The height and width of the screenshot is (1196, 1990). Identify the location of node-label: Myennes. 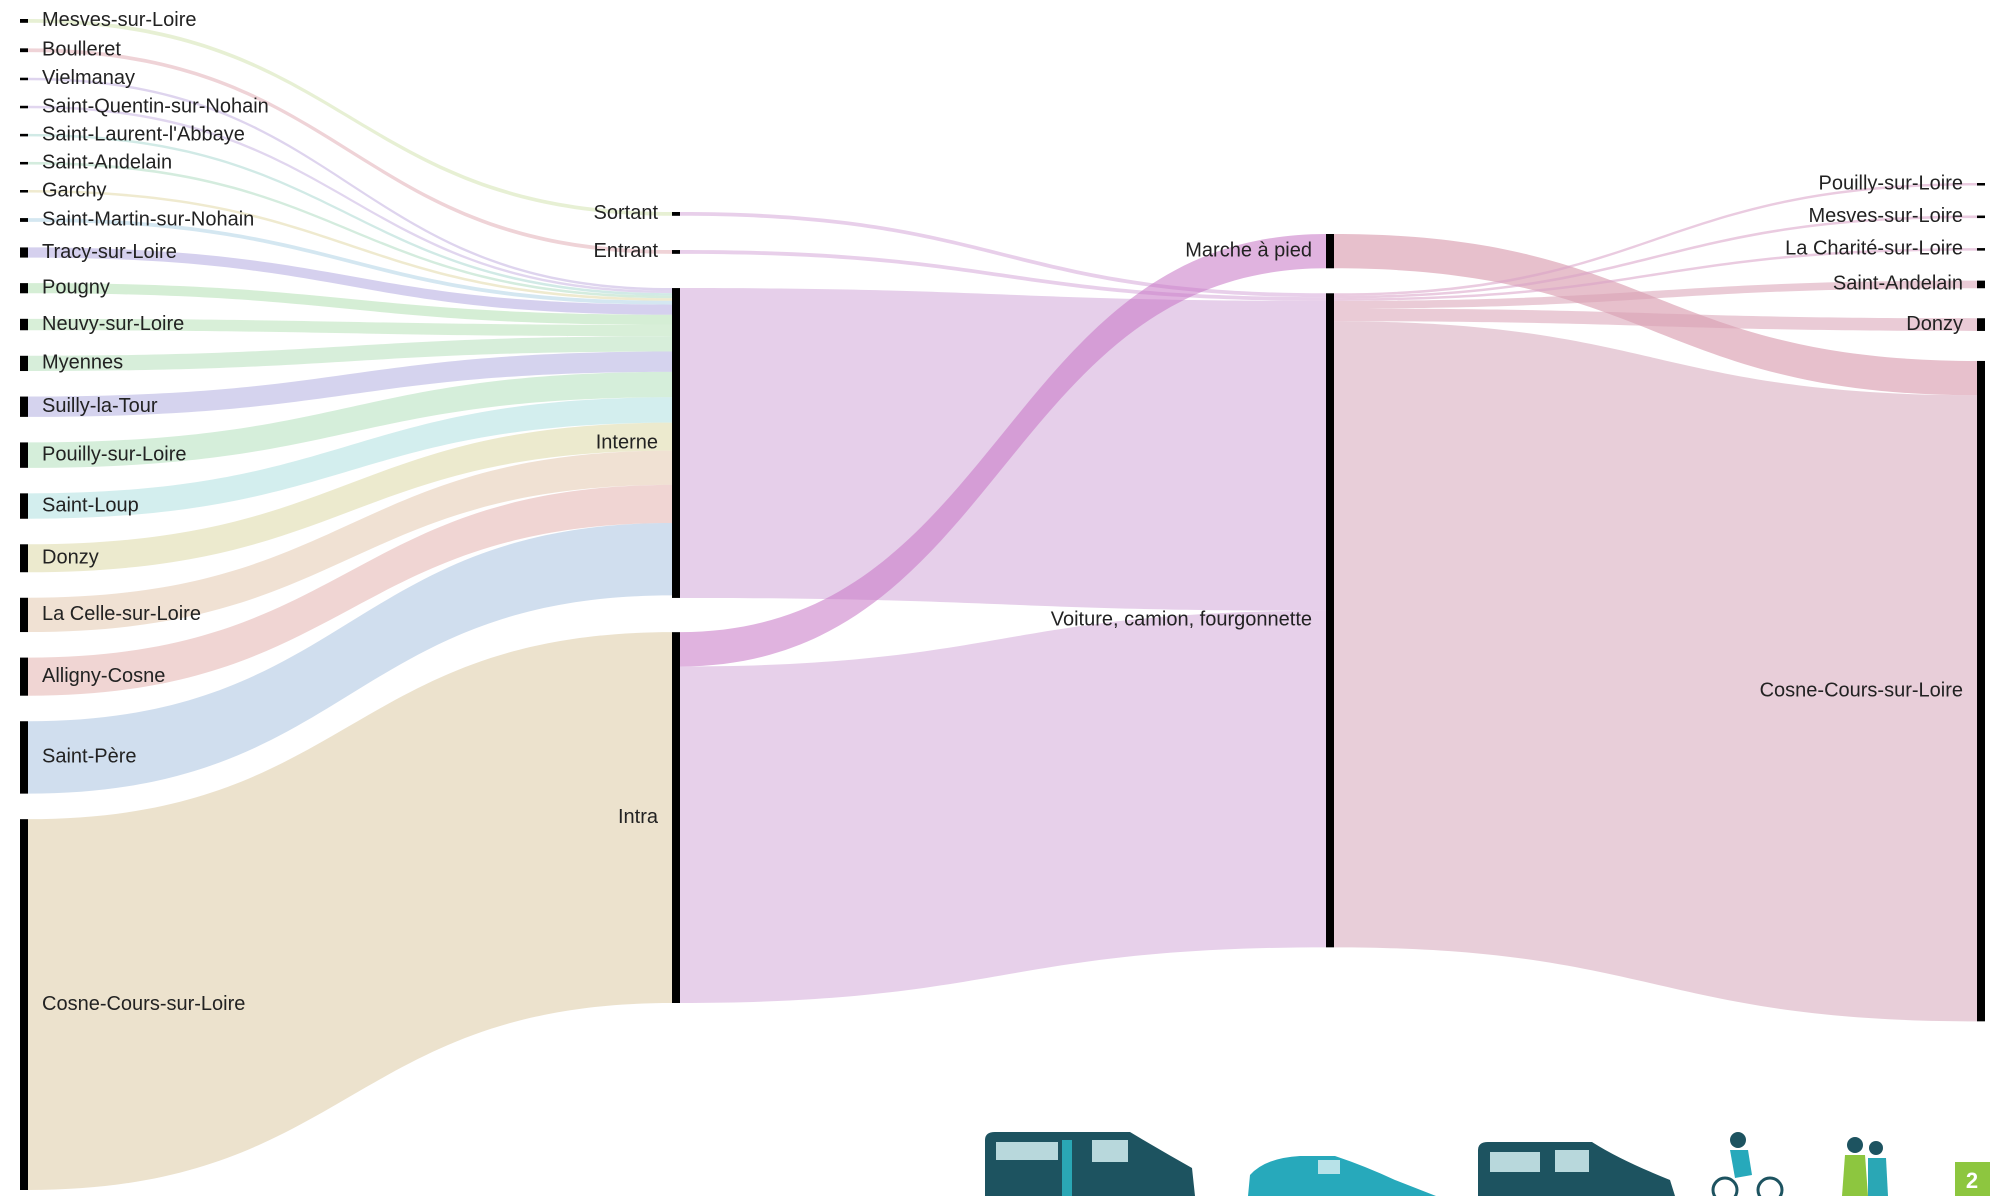
(82, 363).